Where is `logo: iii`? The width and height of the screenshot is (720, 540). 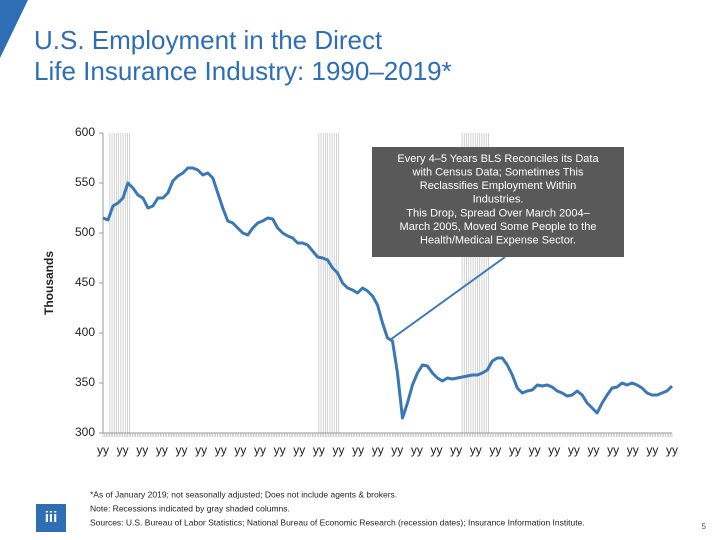 logo: iii is located at coordinates (51, 517).